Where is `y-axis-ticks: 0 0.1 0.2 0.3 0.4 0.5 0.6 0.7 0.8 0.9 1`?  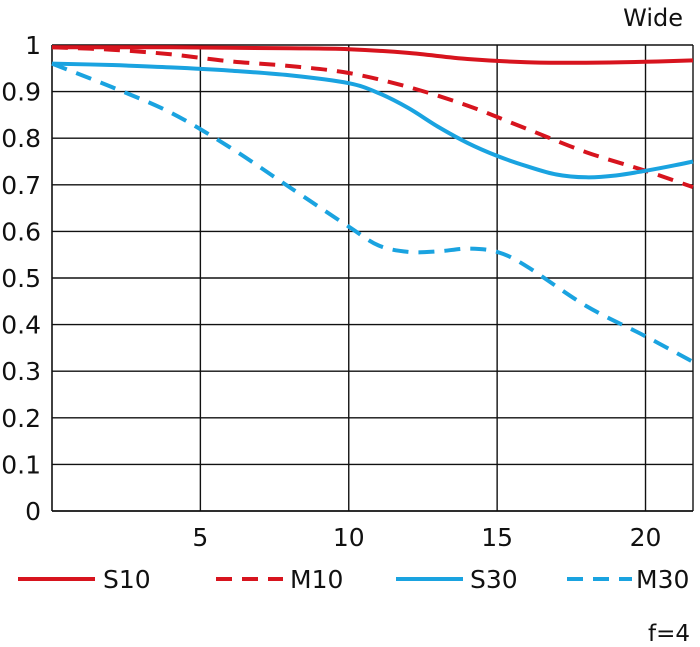 y-axis-ticks: 0 0.1 0.2 0.3 0.4 0.5 0.6 0.7 0.8 0.9 1 is located at coordinates (21, 278).